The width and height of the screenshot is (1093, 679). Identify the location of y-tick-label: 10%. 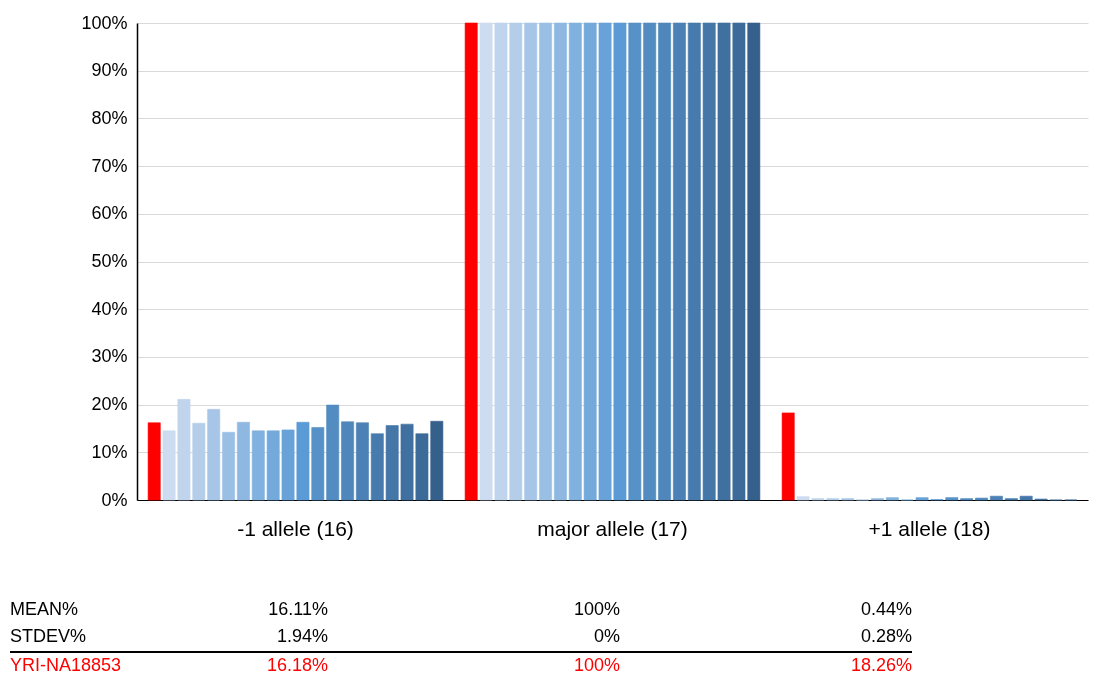
(109, 451).